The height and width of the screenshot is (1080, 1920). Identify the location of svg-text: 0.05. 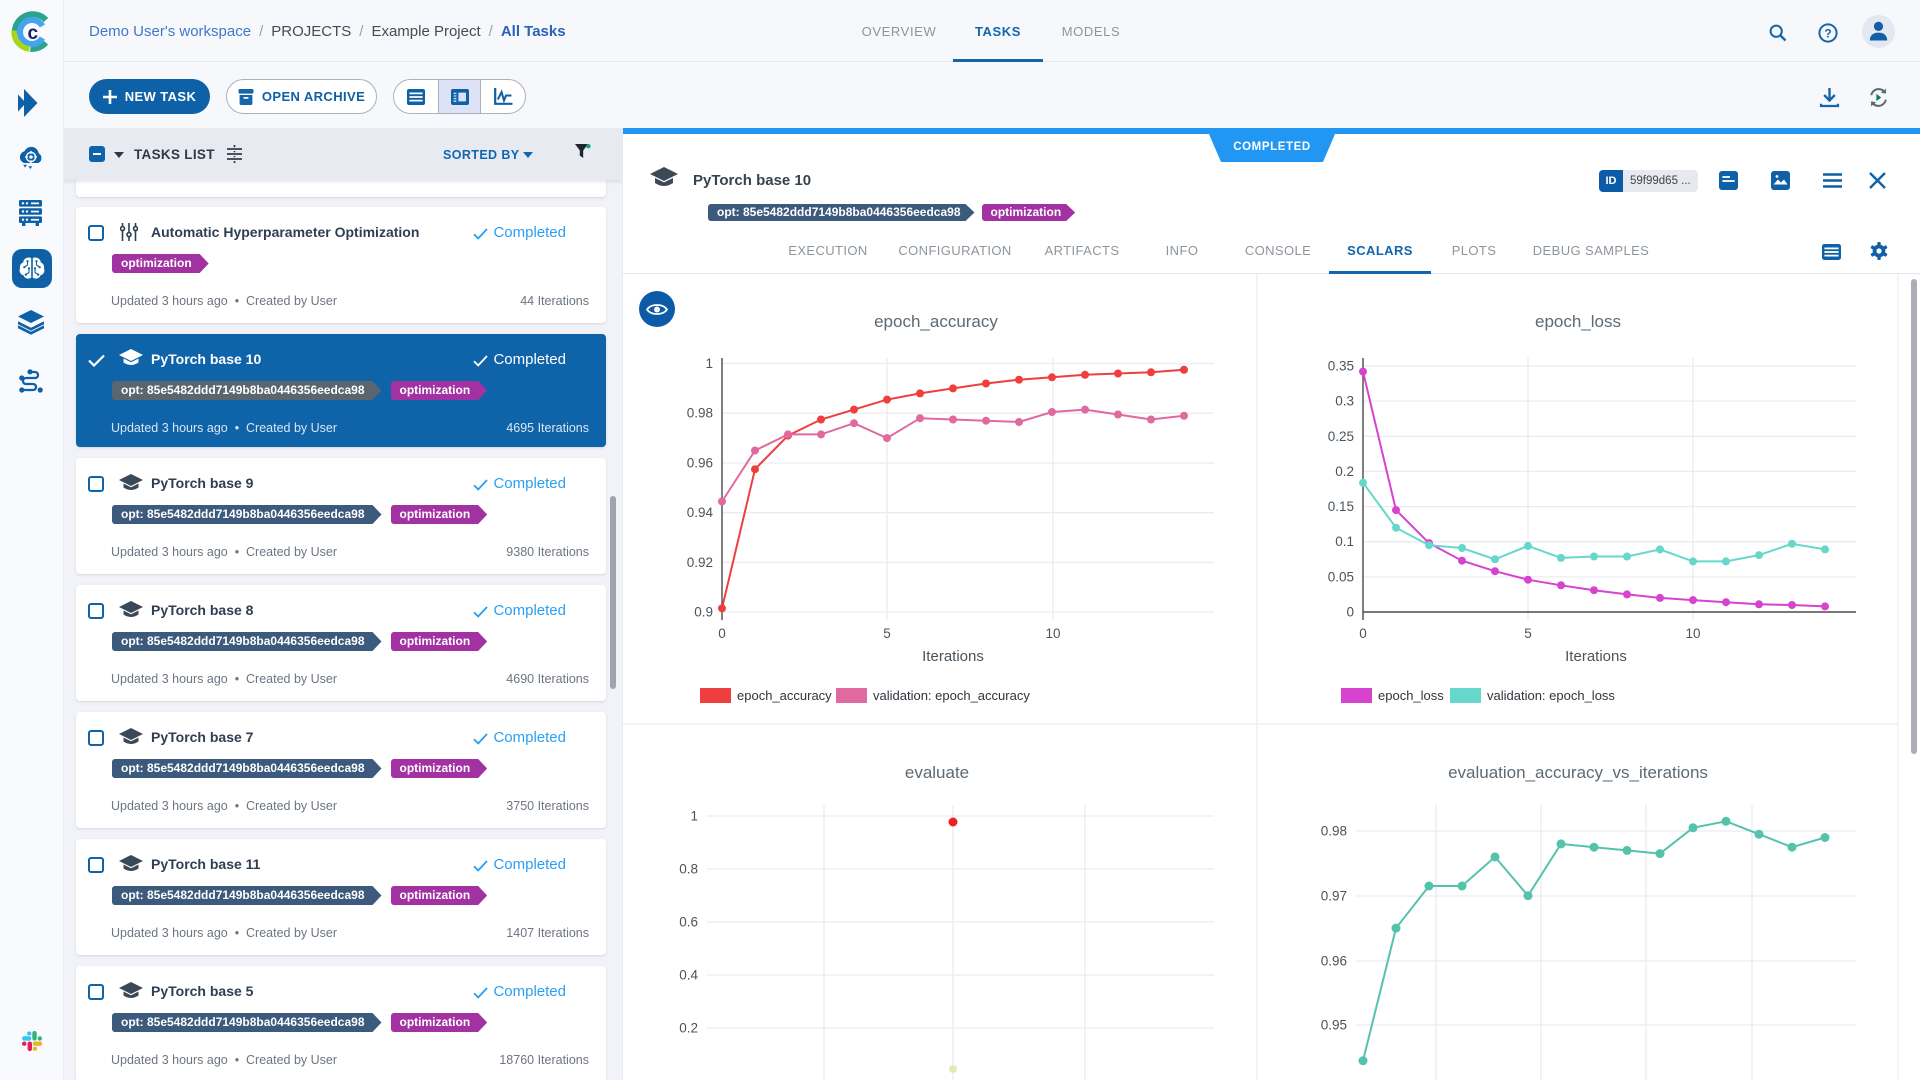
(1341, 576).